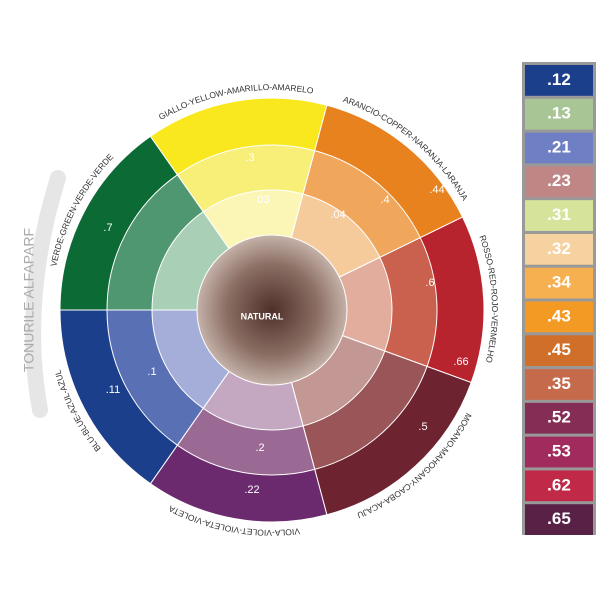 The height and width of the screenshot is (600, 600). I want to click on swatch-label: .62, so click(559, 484).